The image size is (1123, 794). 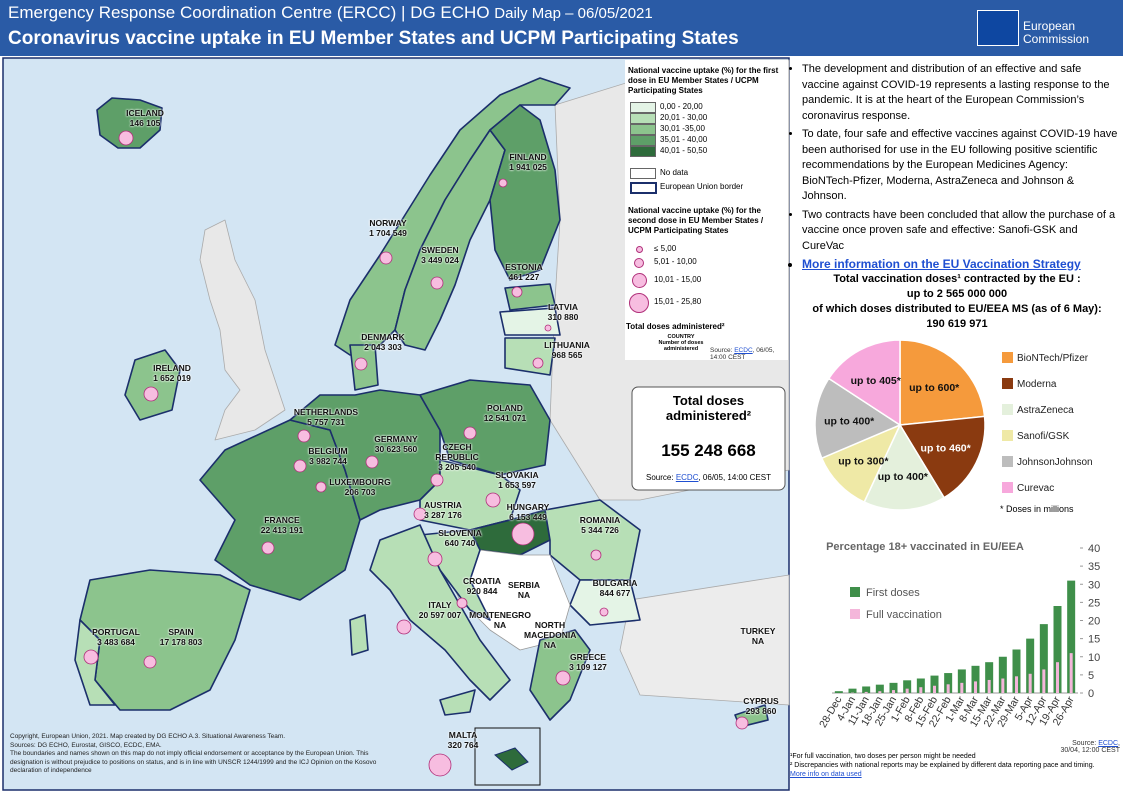 I want to click on country-doses: 12 541 071, so click(x=505, y=418).